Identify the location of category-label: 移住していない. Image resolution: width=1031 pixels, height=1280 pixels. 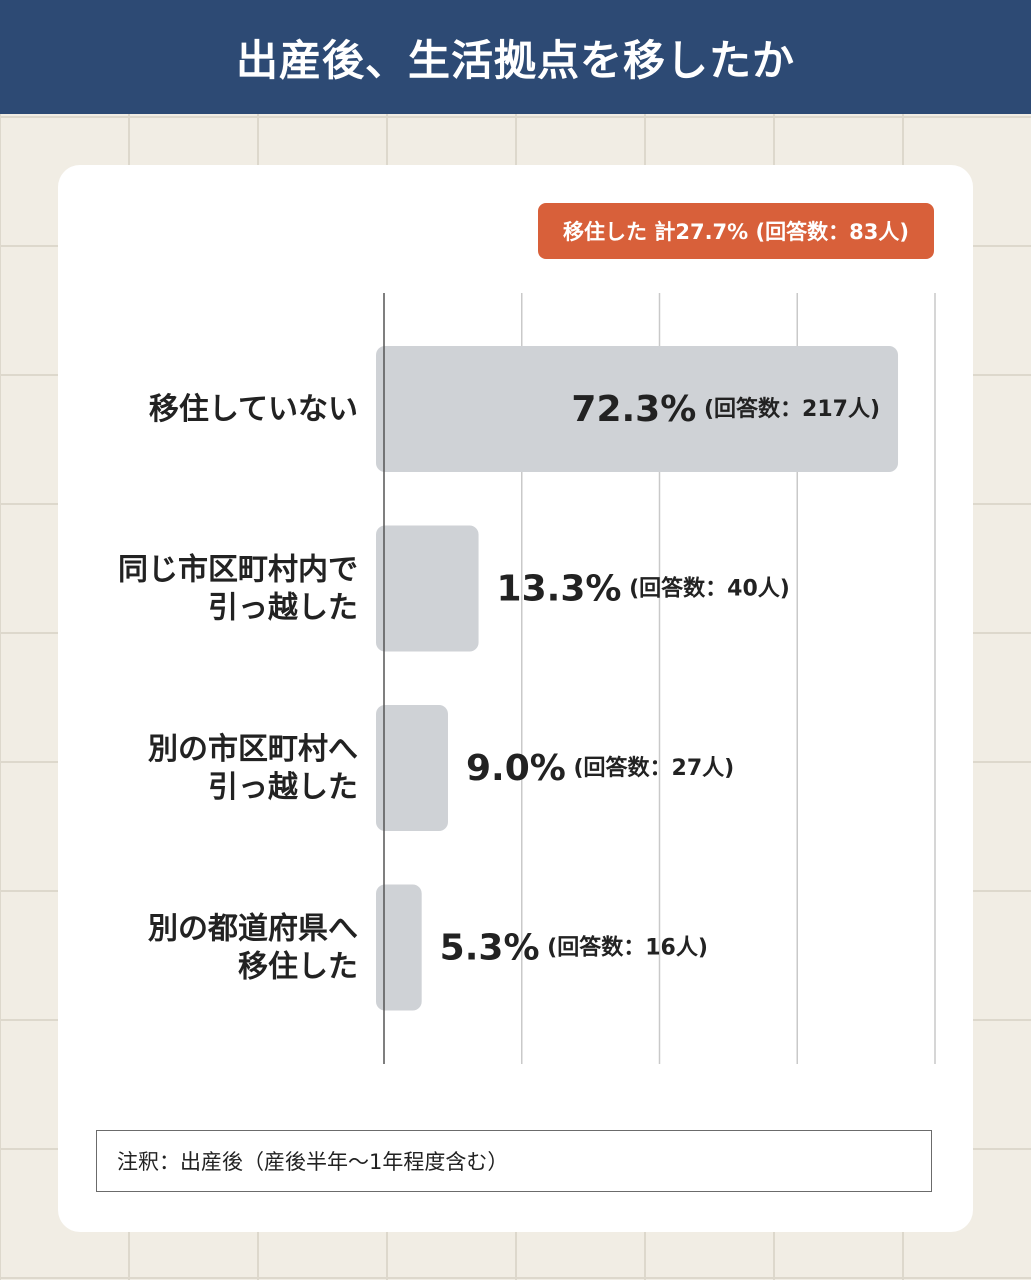
(253, 409).